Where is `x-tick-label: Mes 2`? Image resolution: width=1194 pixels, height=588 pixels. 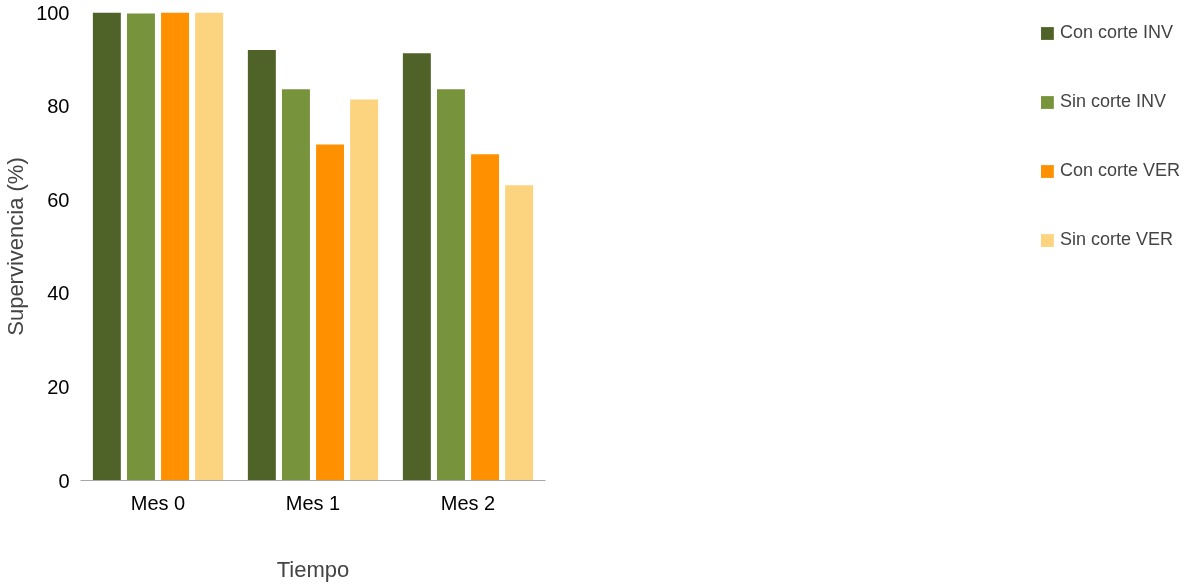 x-tick-label: Mes 2 is located at coordinates (468, 502).